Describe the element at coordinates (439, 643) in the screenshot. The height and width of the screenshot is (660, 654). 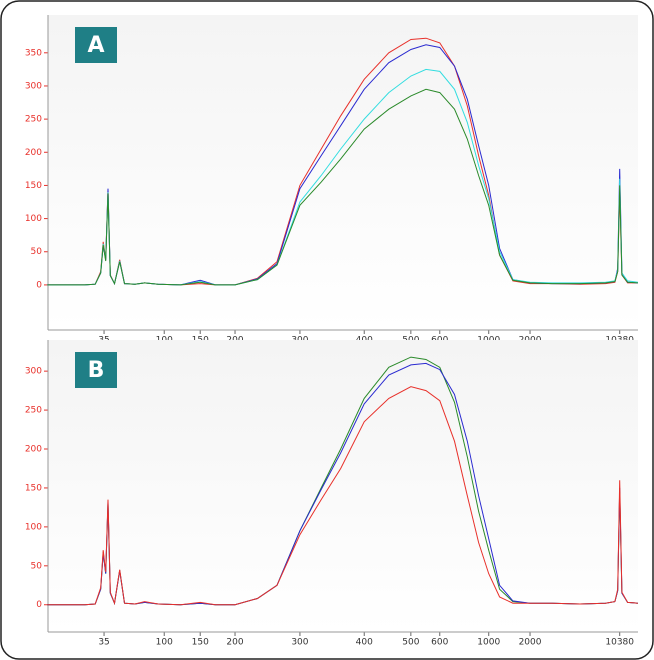
I see `x-tick-label: 600` at that location.